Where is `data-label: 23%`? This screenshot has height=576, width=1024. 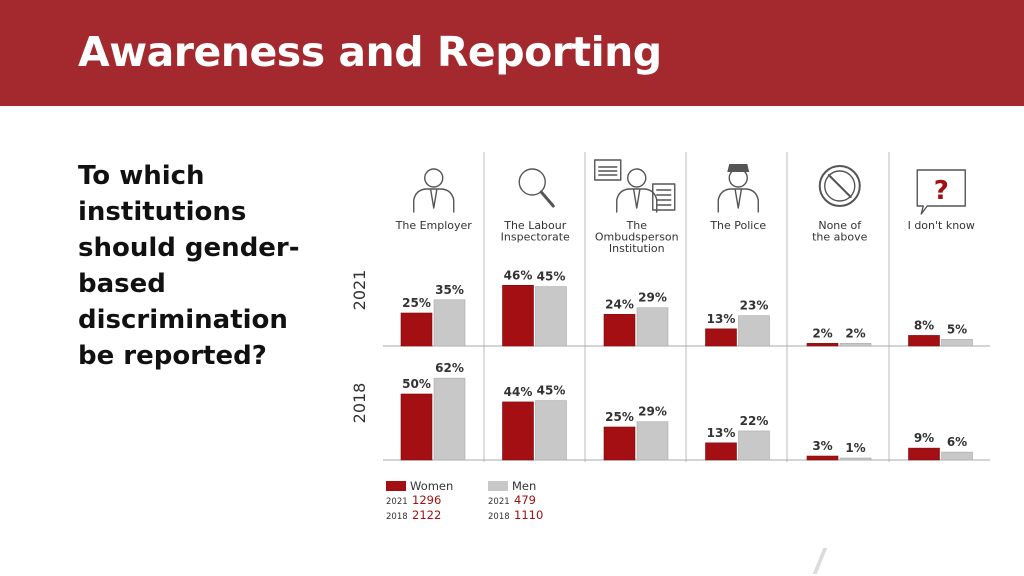
data-label: 23% is located at coordinates (754, 306).